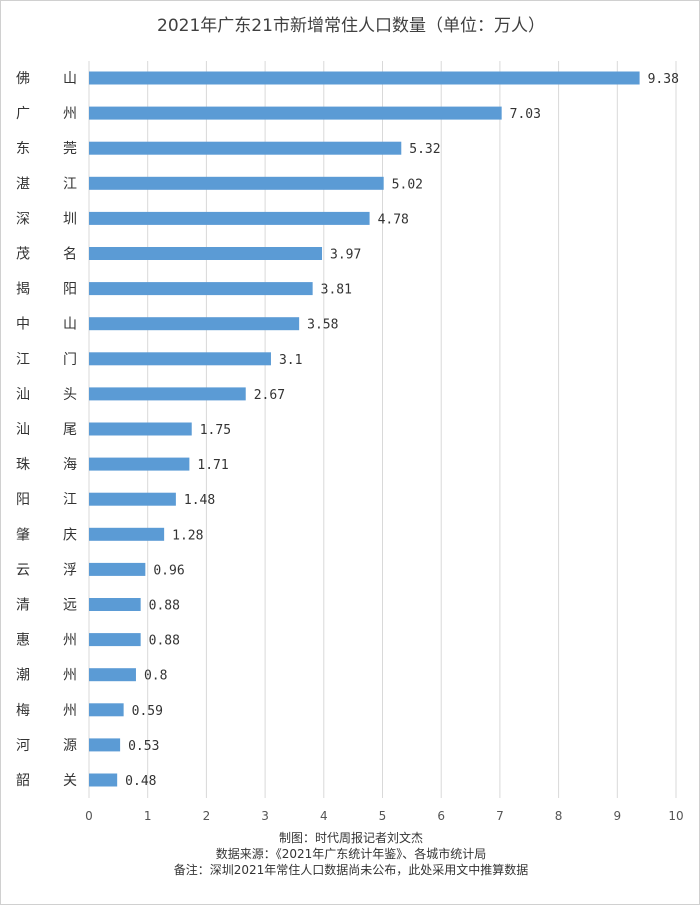  What do you see at coordinates (441, 816) in the screenshot?
I see `x-tick-label: 6` at bounding box center [441, 816].